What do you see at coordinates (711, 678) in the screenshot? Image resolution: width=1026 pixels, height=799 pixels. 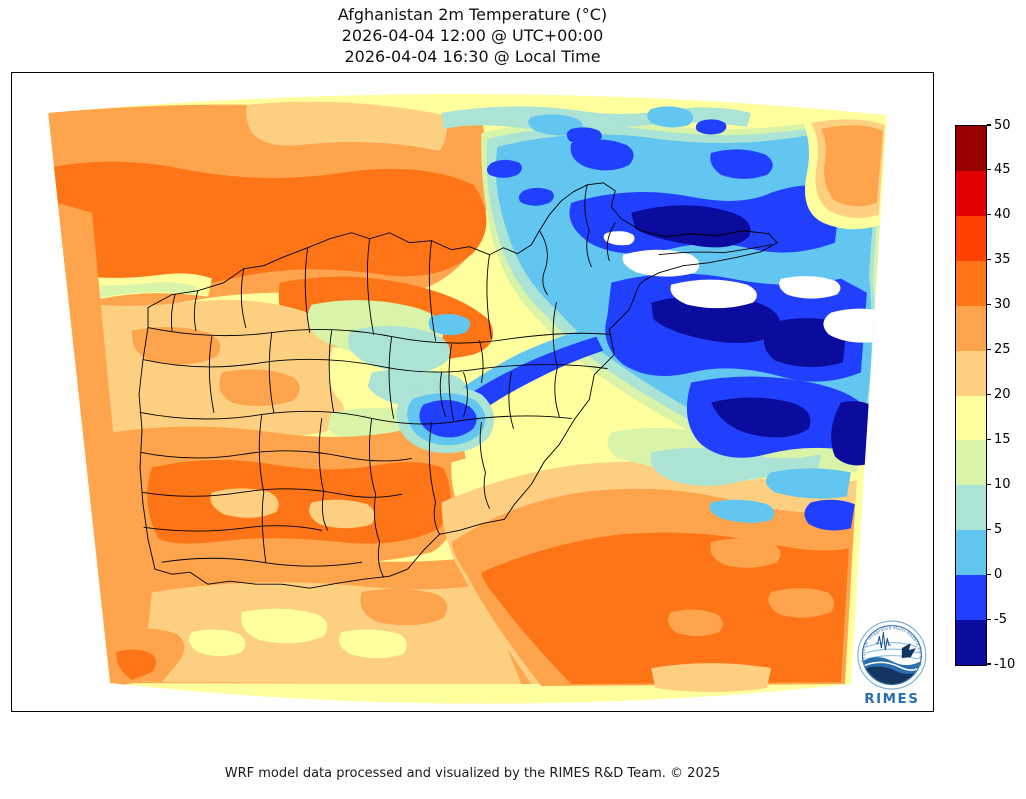 I see `contour-tan-bottom-sliver` at bounding box center [711, 678].